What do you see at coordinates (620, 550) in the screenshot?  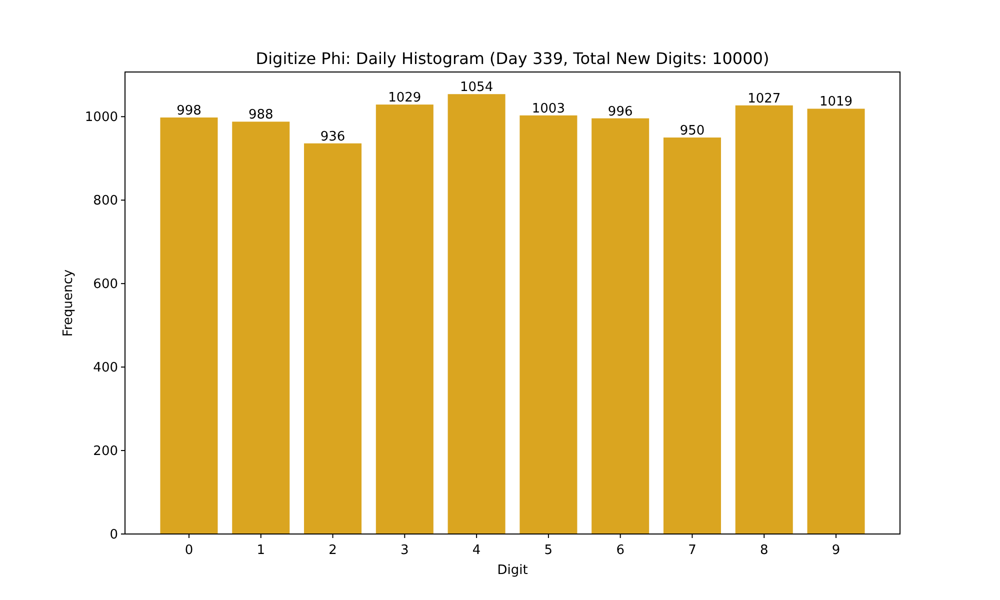 I see `x-tick-label: 6` at bounding box center [620, 550].